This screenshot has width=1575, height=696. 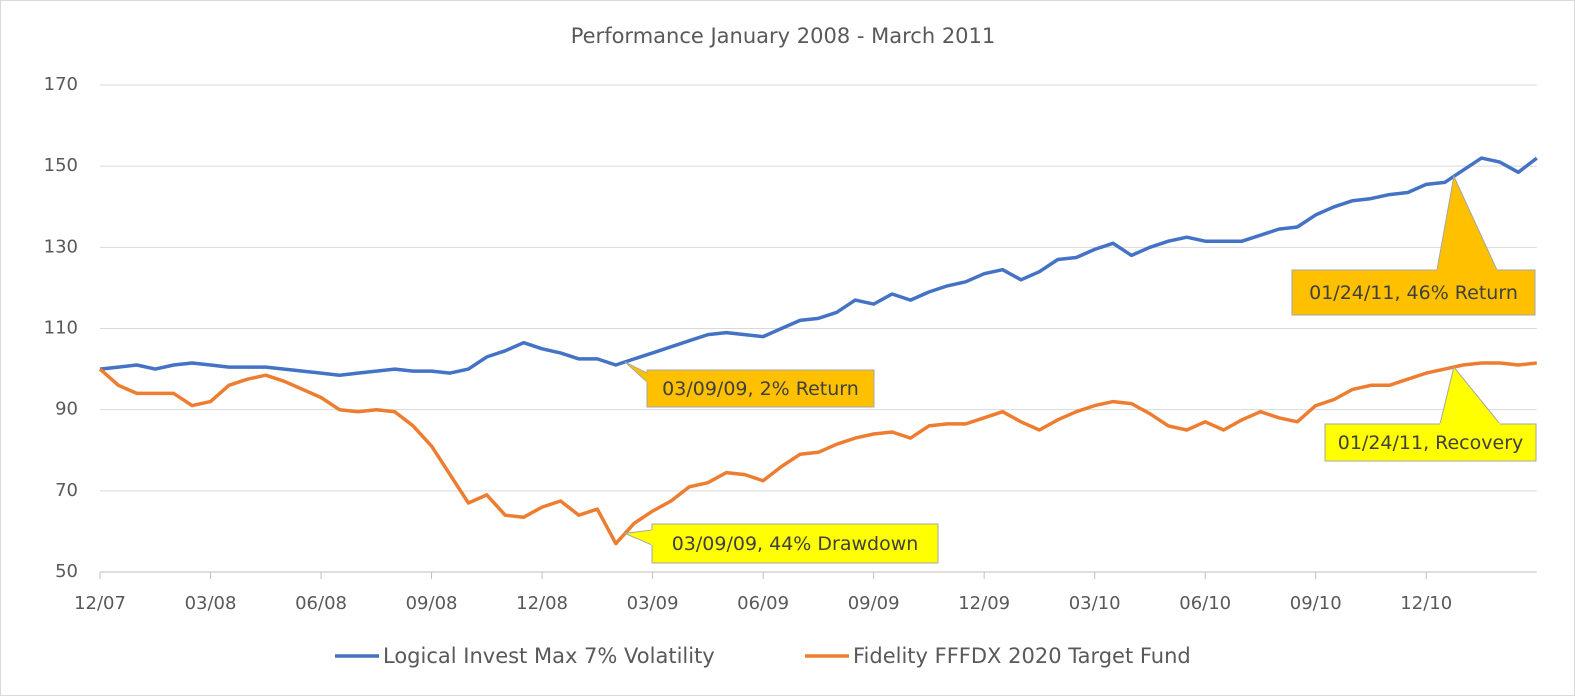 What do you see at coordinates (874, 603) in the screenshot?
I see `x-tick-label: 09/09` at bounding box center [874, 603].